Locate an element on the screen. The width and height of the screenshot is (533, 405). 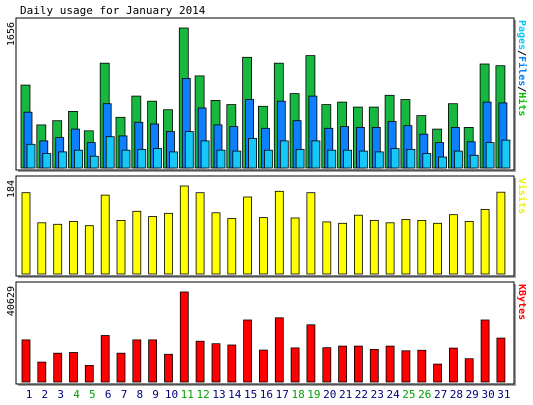
x-tick-label-day-1: 1 is located at coordinates (29, 394).